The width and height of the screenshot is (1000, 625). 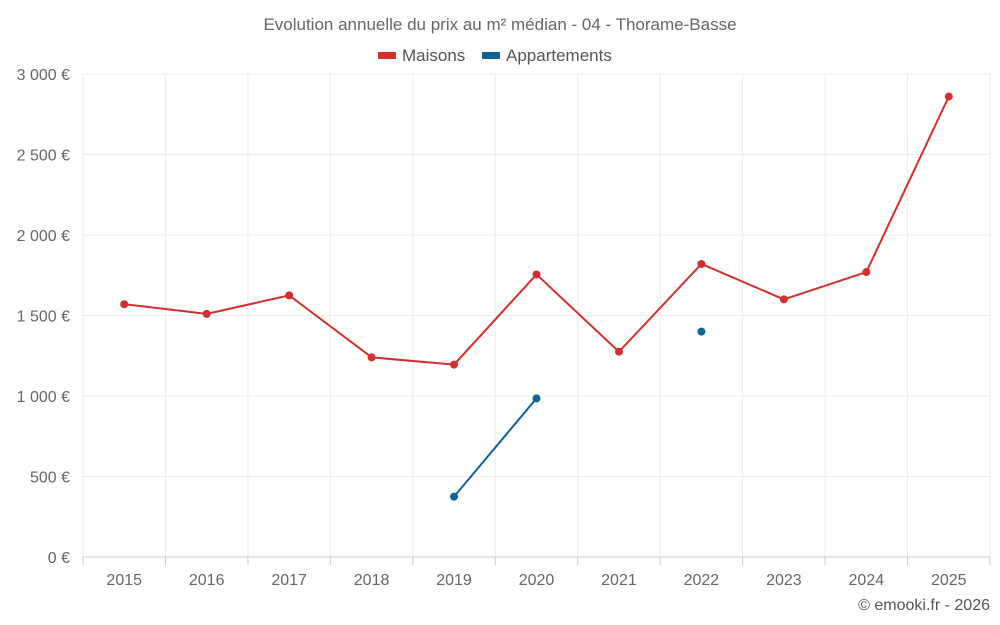 I want to click on y-tick-label: 1 500 €, so click(x=43, y=317).